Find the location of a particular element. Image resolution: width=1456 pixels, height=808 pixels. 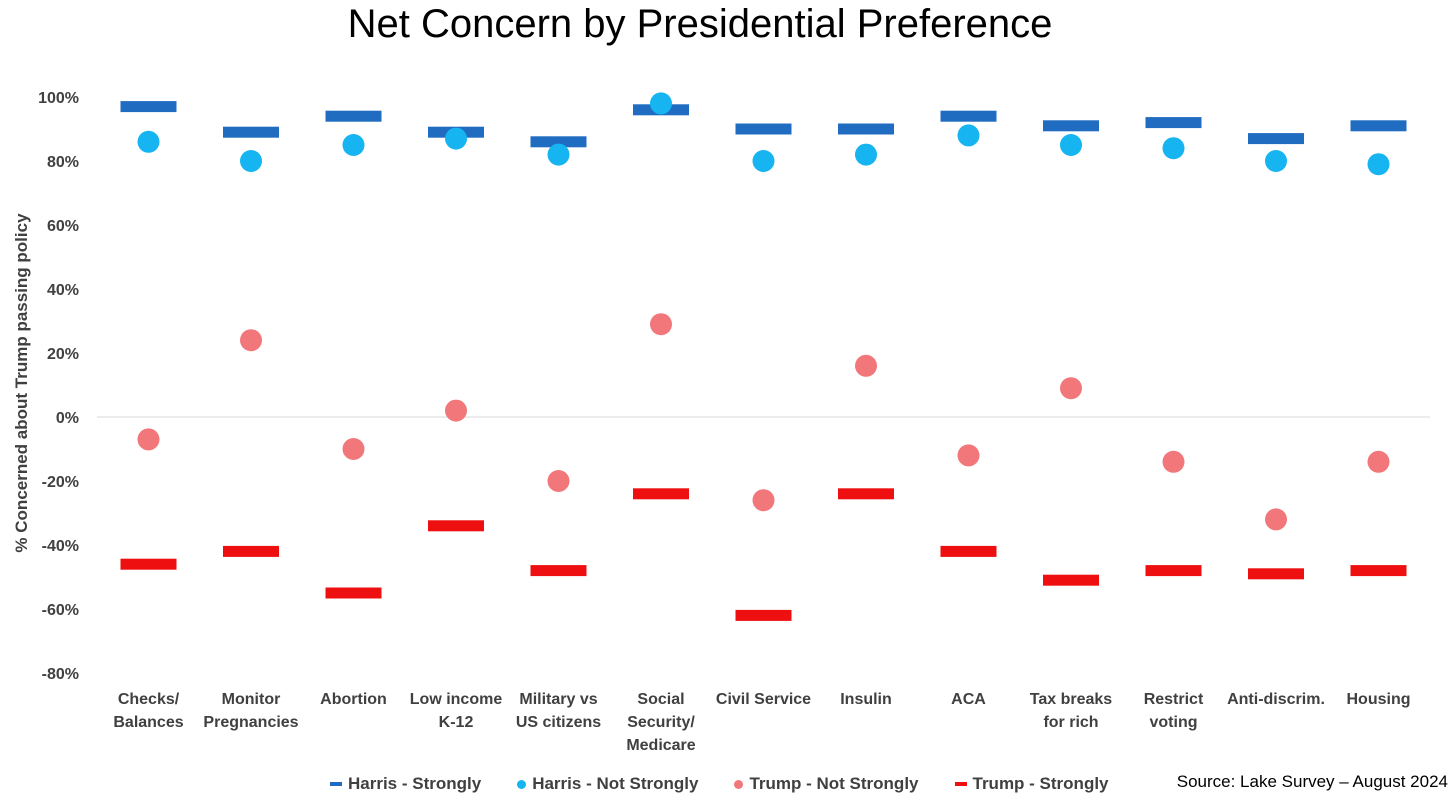

legend-swatch-trump-not-strongly is located at coordinates (739, 784).